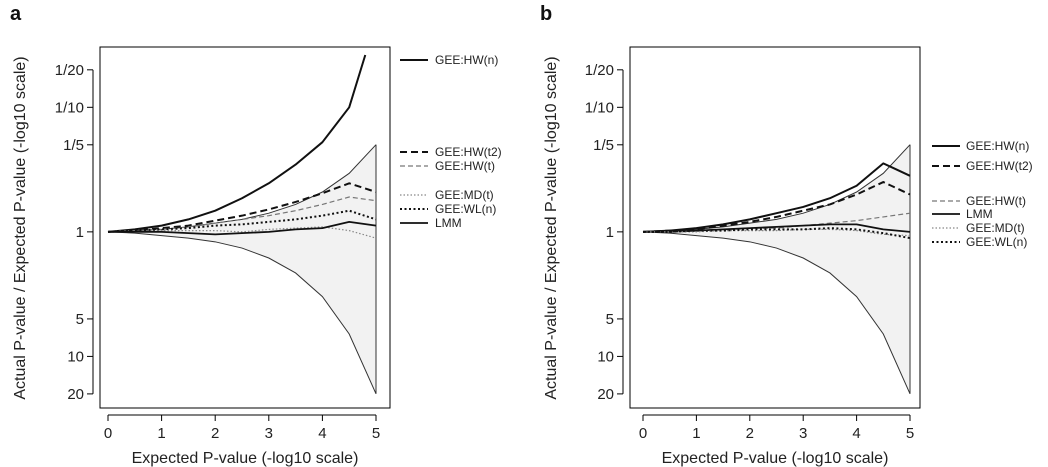 The width and height of the screenshot is (1048, 467). I want to click on legend-label-a: GEE:HW(n), so click(466, 60).